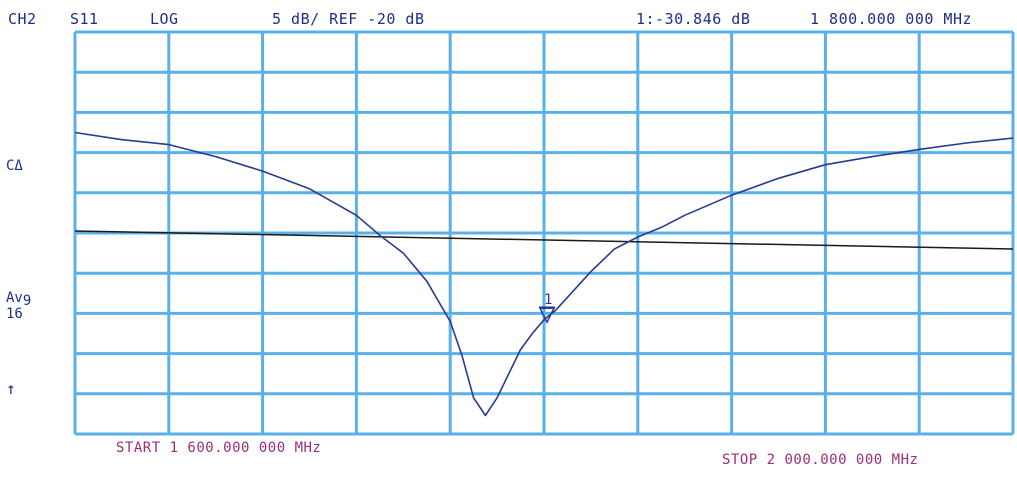 The height and width of the screenshot is (477, 1017). What do you see at coordinates (544, 240) in the screenshot?
I see `reference-line` at bounding box center [544, 240].